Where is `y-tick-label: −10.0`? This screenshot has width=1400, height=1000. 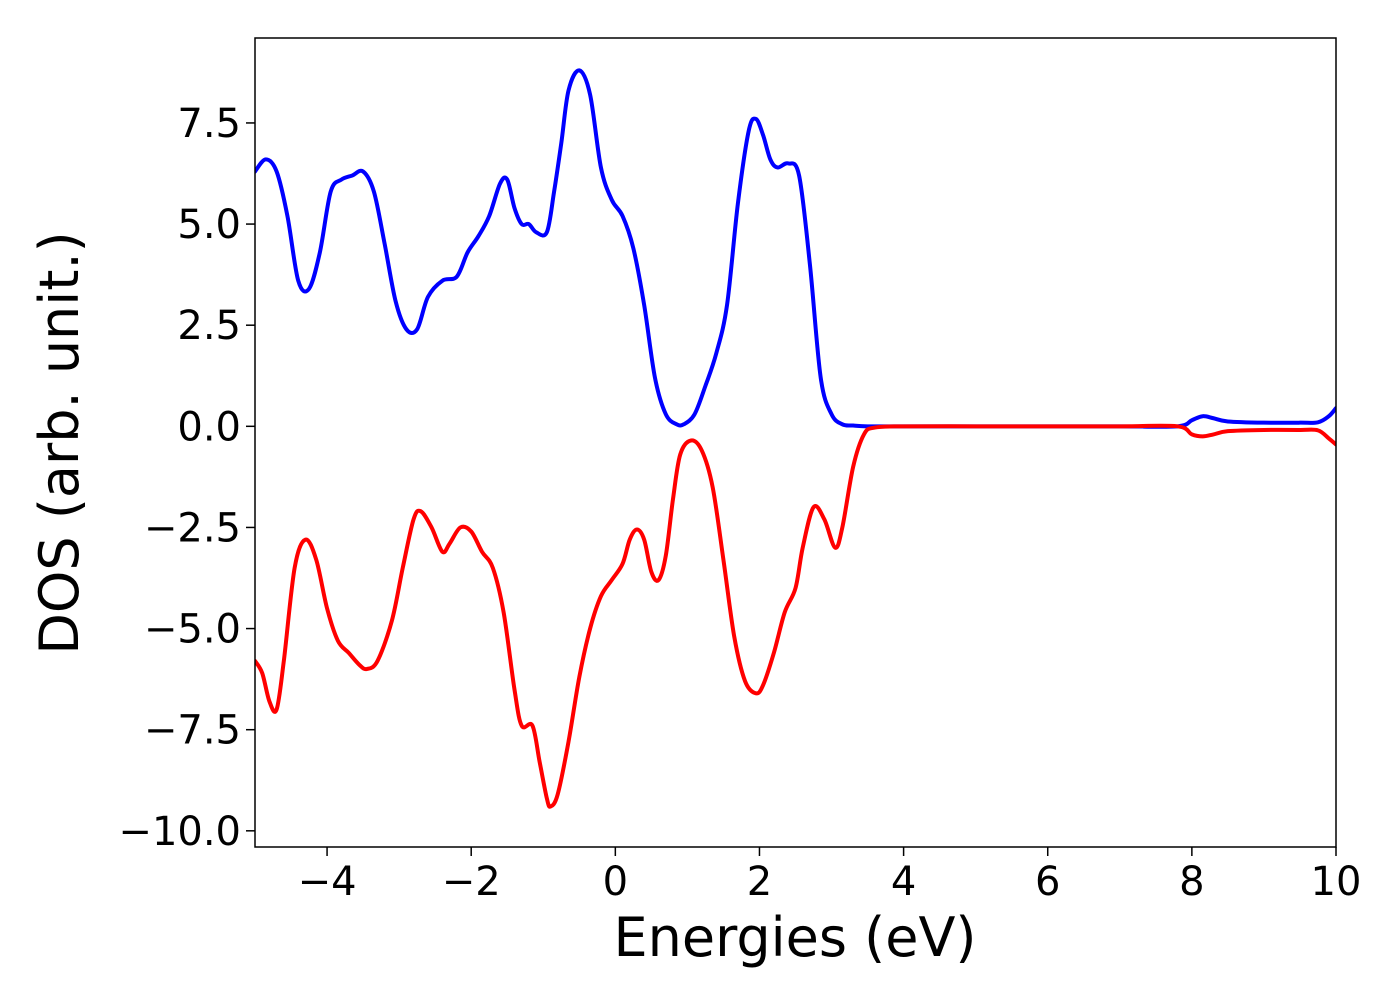
y-tick-label: −10.0 is located at coordinates (179, 832).